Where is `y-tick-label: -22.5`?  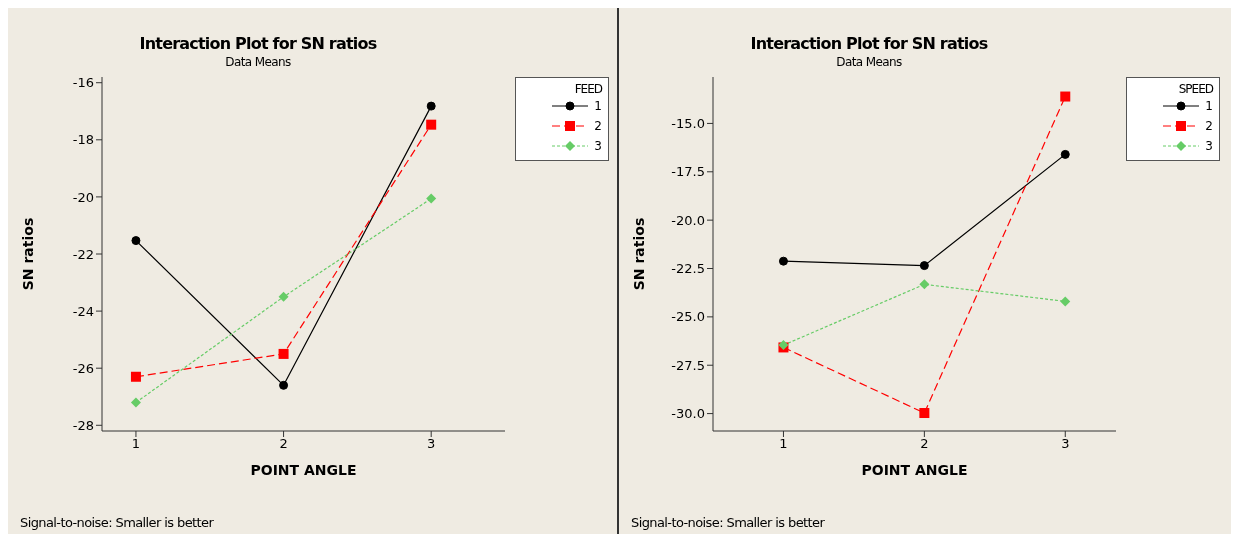
y-tick-label: -22.5 is located at coordinates (688, 269).